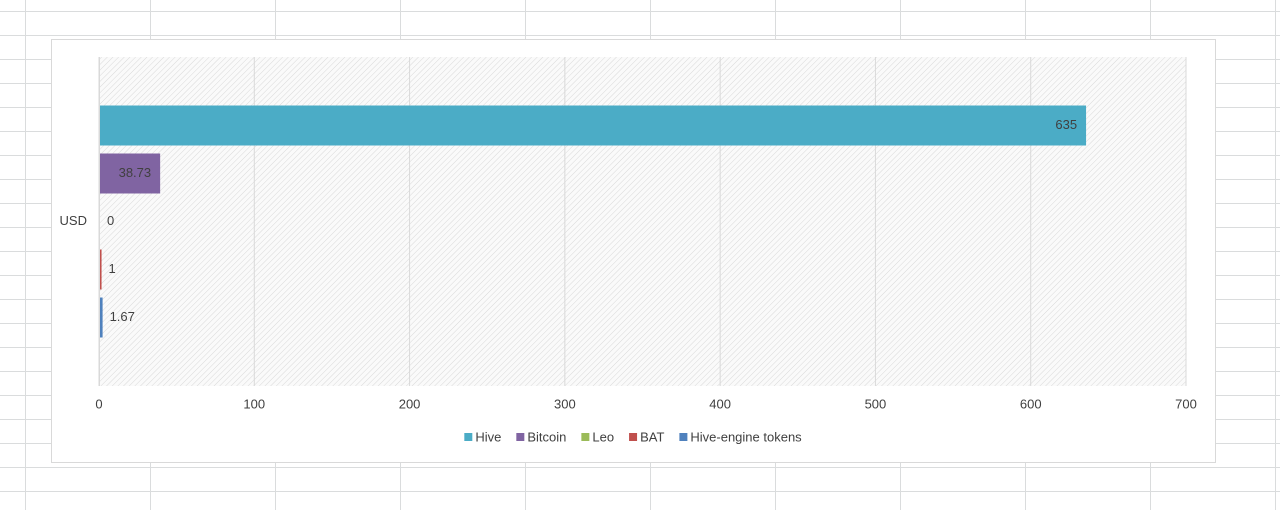  What do you see at coordinates (410, 403) in the screenshot?
I see `x-tick-label: 200` at bounding box center [410, 403].